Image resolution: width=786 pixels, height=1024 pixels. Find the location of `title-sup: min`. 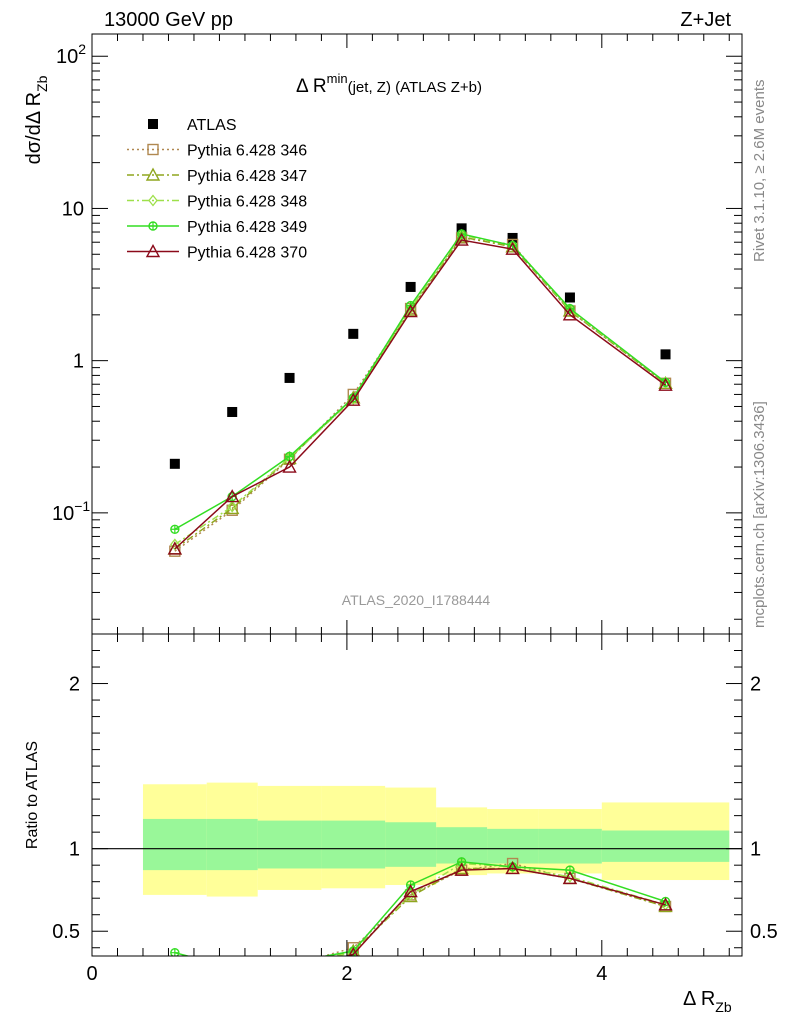

title-sup: min is located at coordinates (337, 78).